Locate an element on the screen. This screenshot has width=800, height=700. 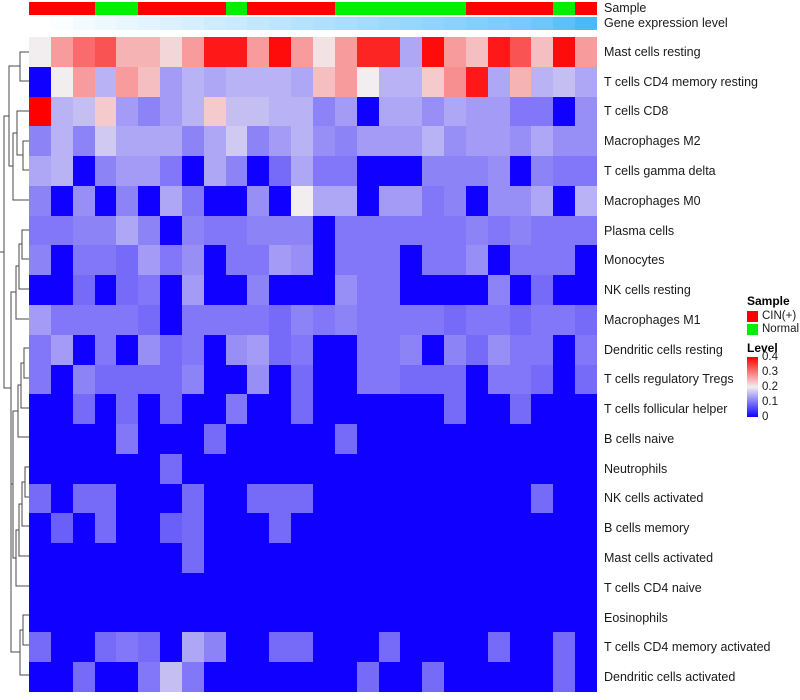
heatmap-row-label: Macrophages M2 is located at coordinates (652, 141).